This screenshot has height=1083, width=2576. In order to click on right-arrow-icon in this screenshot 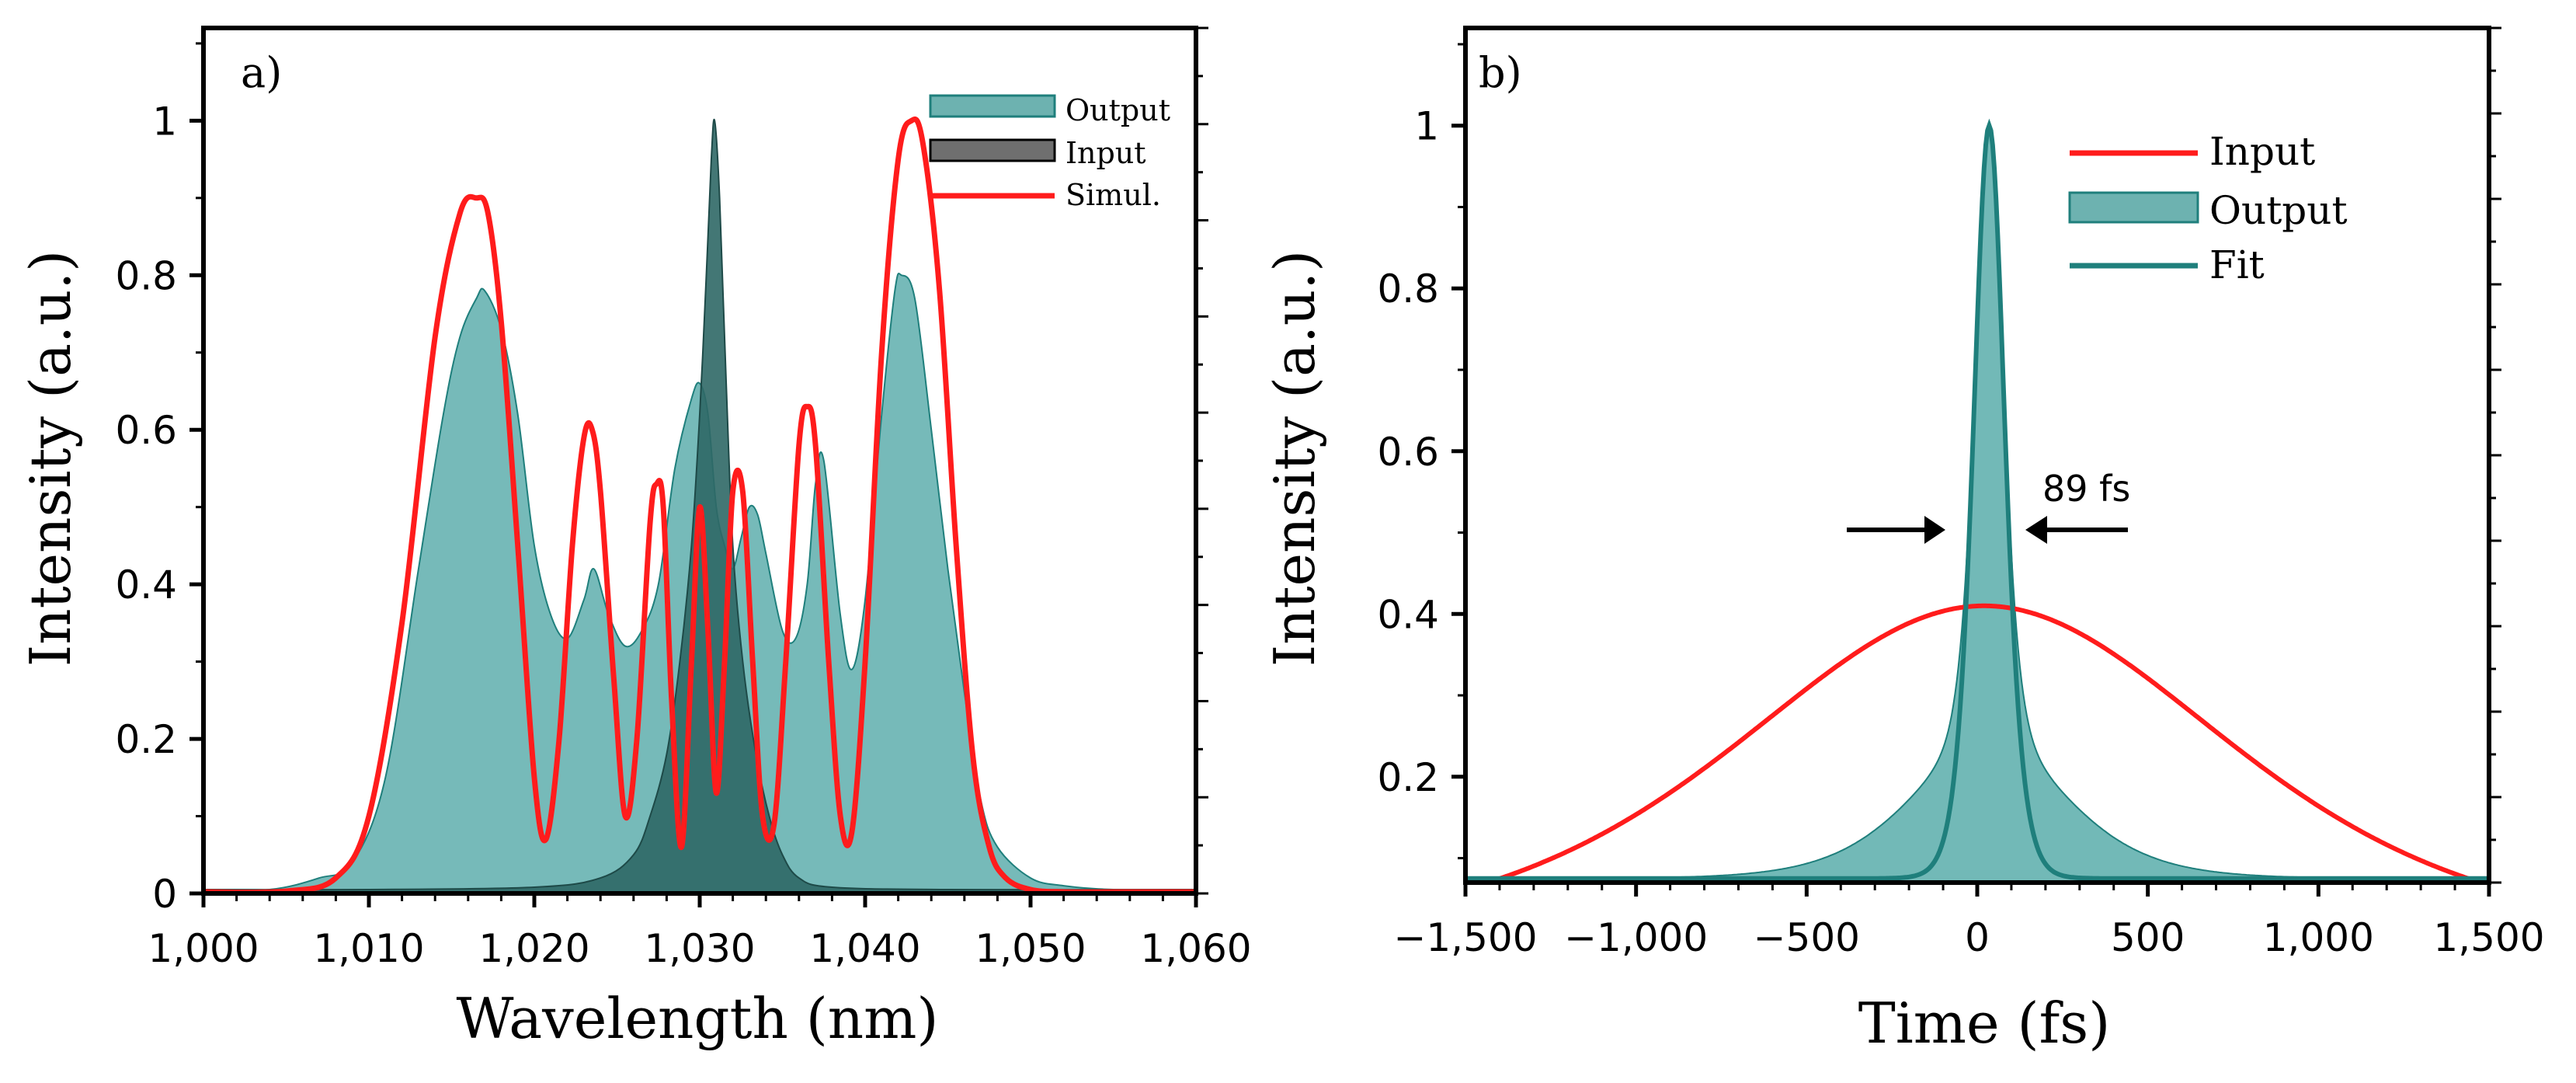, I will do `click(2076, 530)`.